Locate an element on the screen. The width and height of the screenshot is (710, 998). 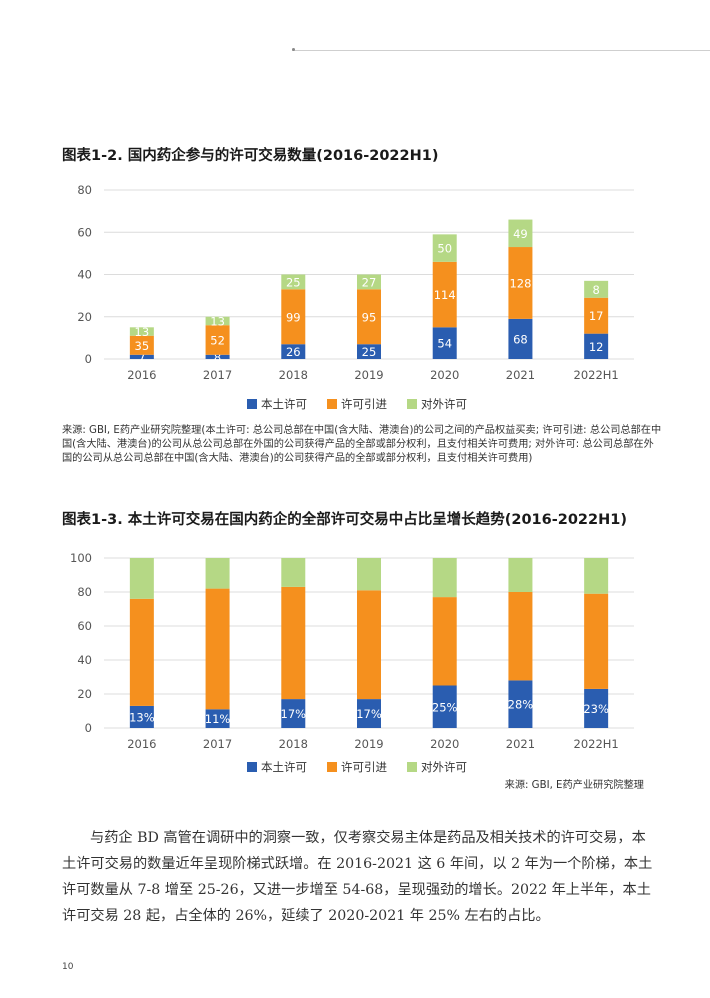
x-tick-label: 2022H1 is located at coordinates (596, 744).